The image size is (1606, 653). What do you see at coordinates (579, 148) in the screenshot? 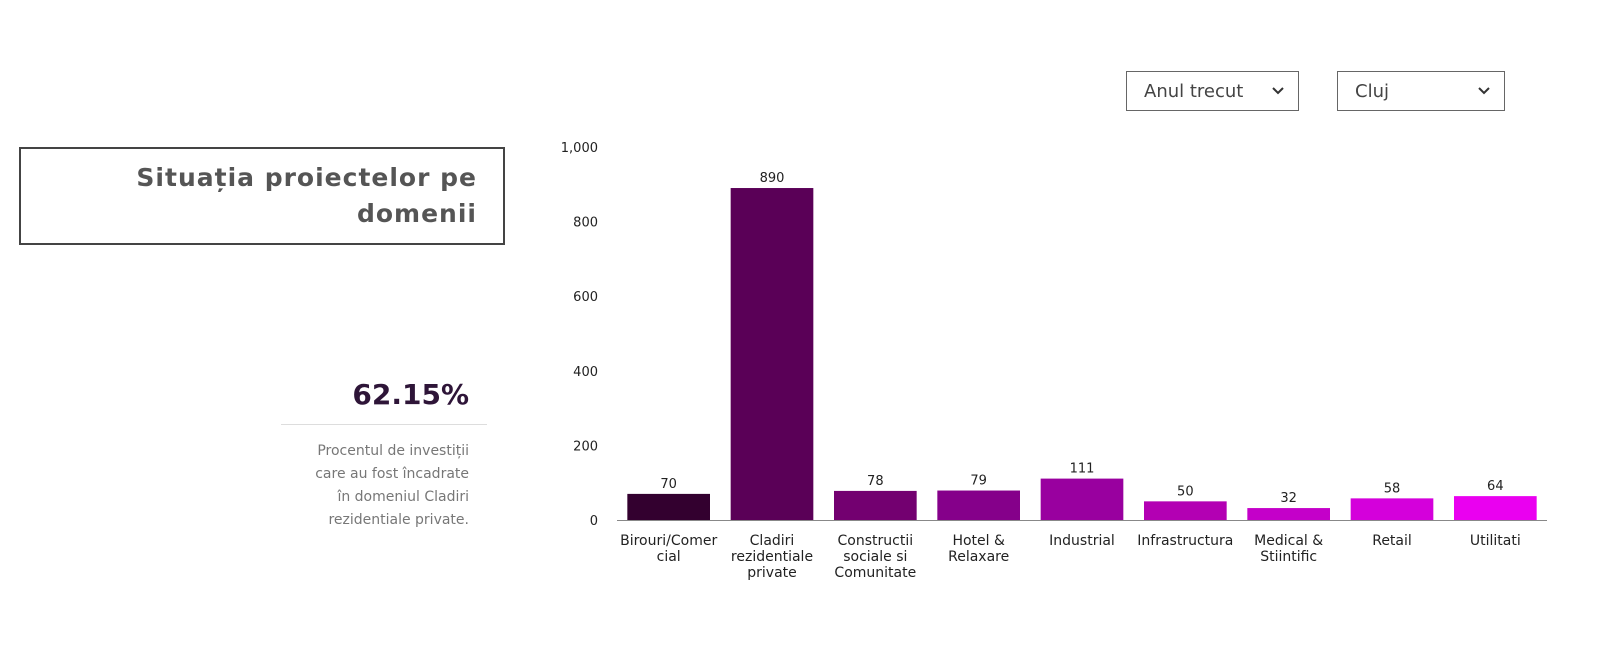
I see `y-tick-label: 1,000` at bounding box center [579, 148].